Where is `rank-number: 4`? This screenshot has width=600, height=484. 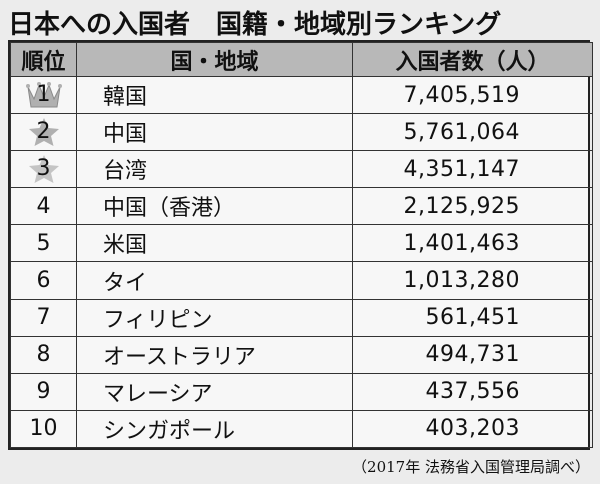 rank-number: 4 is located at coordinates (43, 206).